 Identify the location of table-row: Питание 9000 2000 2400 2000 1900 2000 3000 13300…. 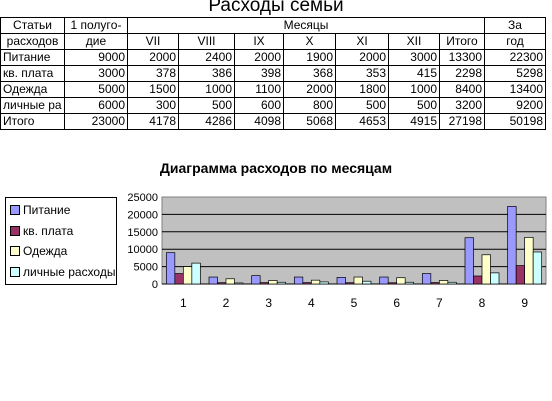
(273, 57).